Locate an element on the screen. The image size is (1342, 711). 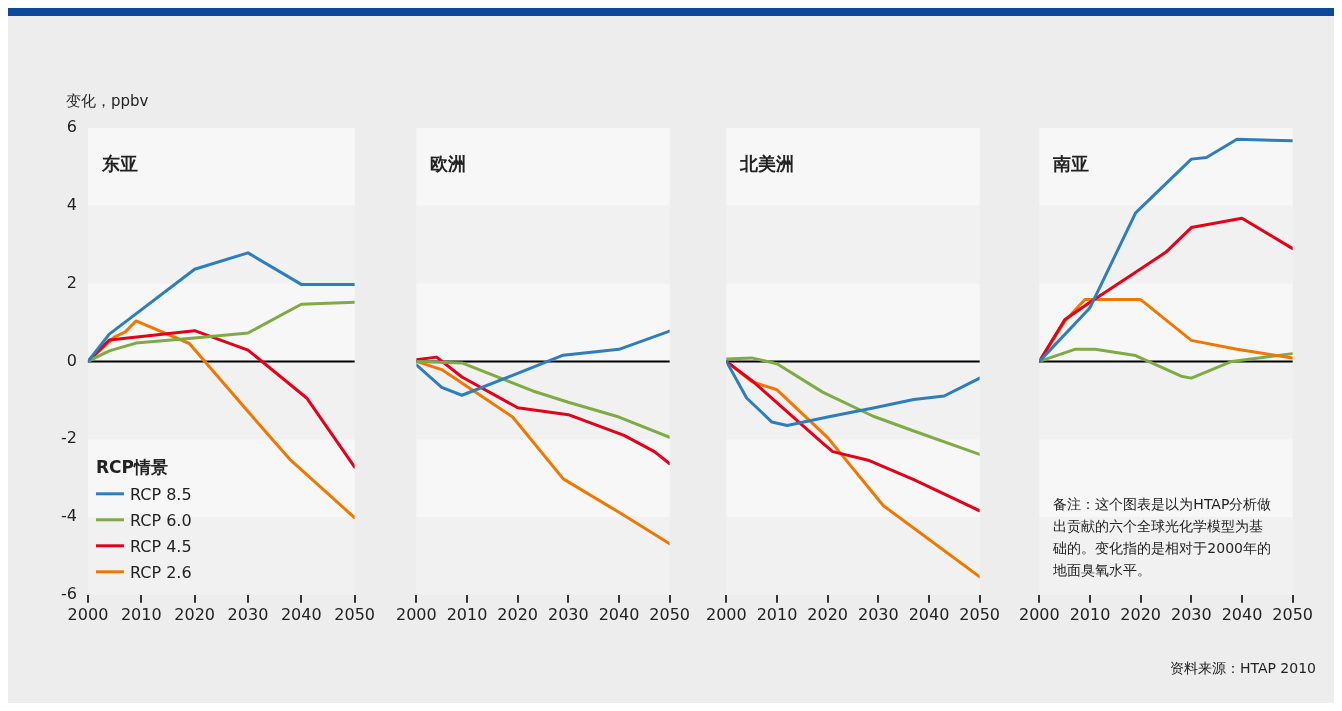
text: 北美洲 is located at coordinates (767, 163).